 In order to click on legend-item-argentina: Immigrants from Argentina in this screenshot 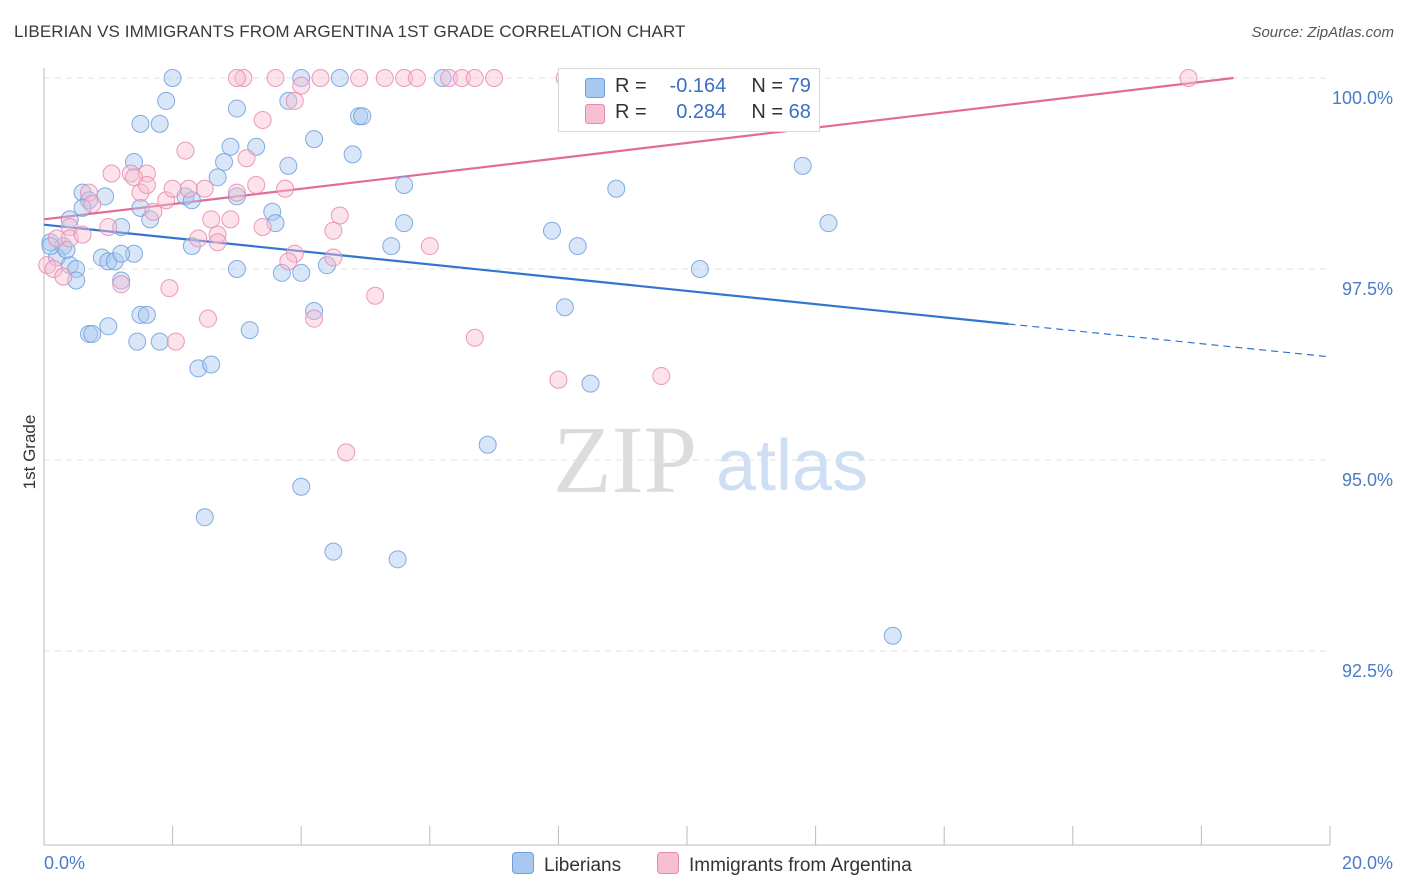, I will do `click(784, 864)`.